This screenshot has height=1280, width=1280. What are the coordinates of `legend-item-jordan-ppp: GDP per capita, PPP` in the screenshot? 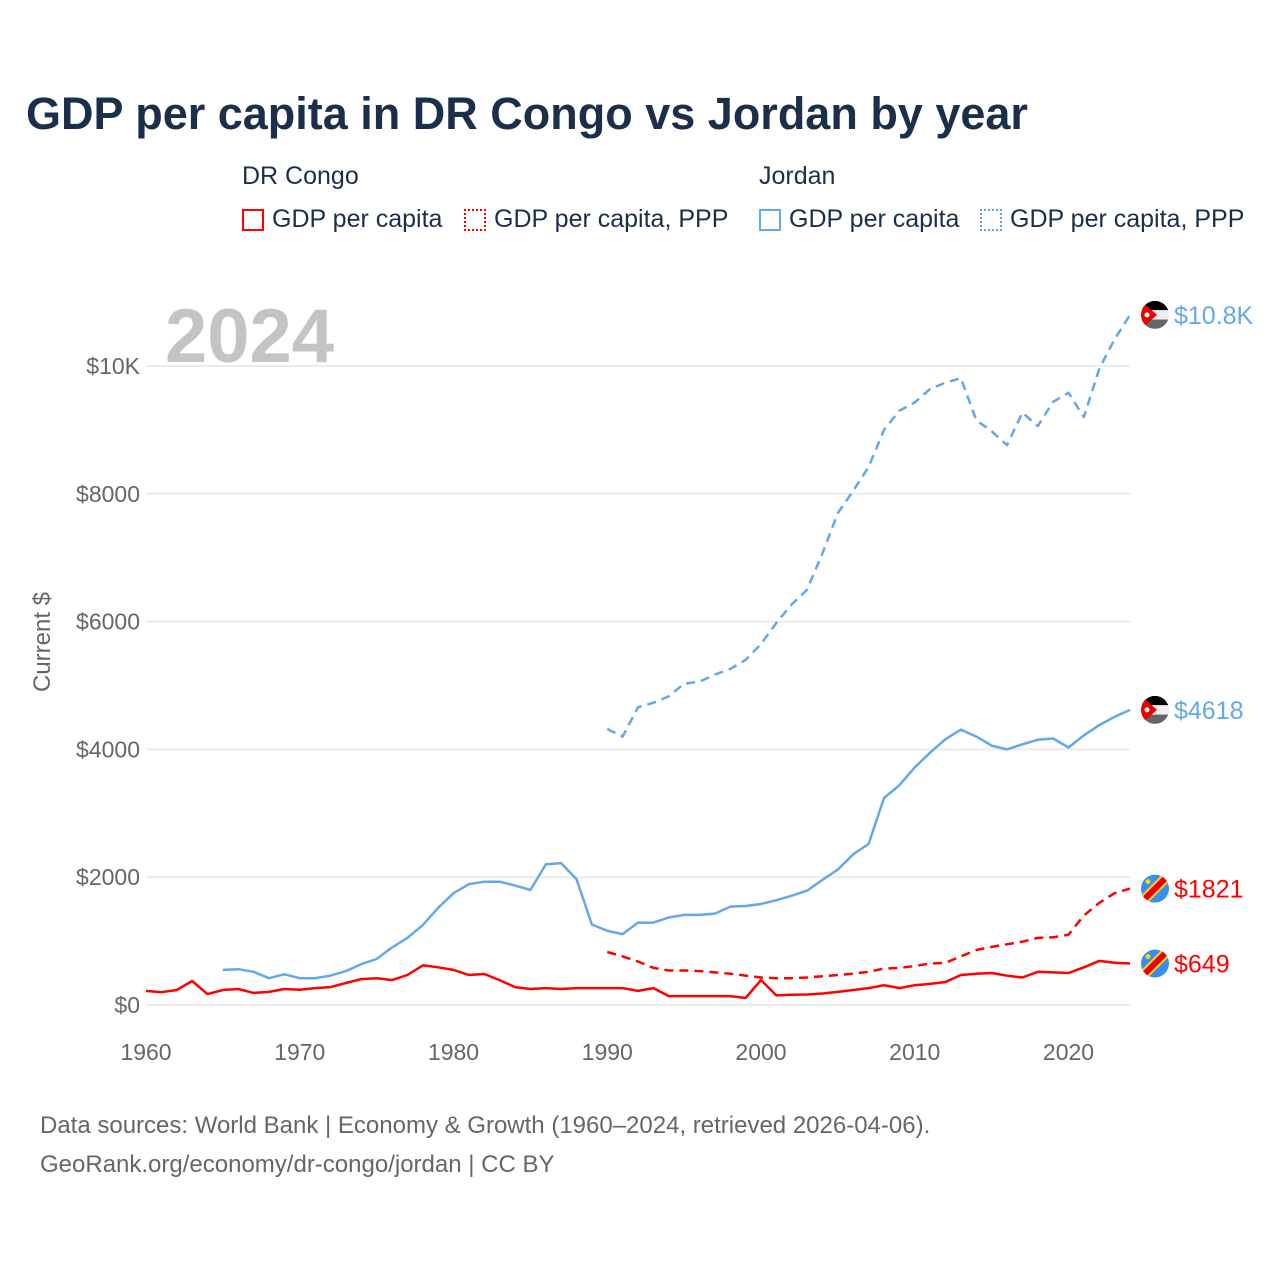 It's located at (1112, 219).